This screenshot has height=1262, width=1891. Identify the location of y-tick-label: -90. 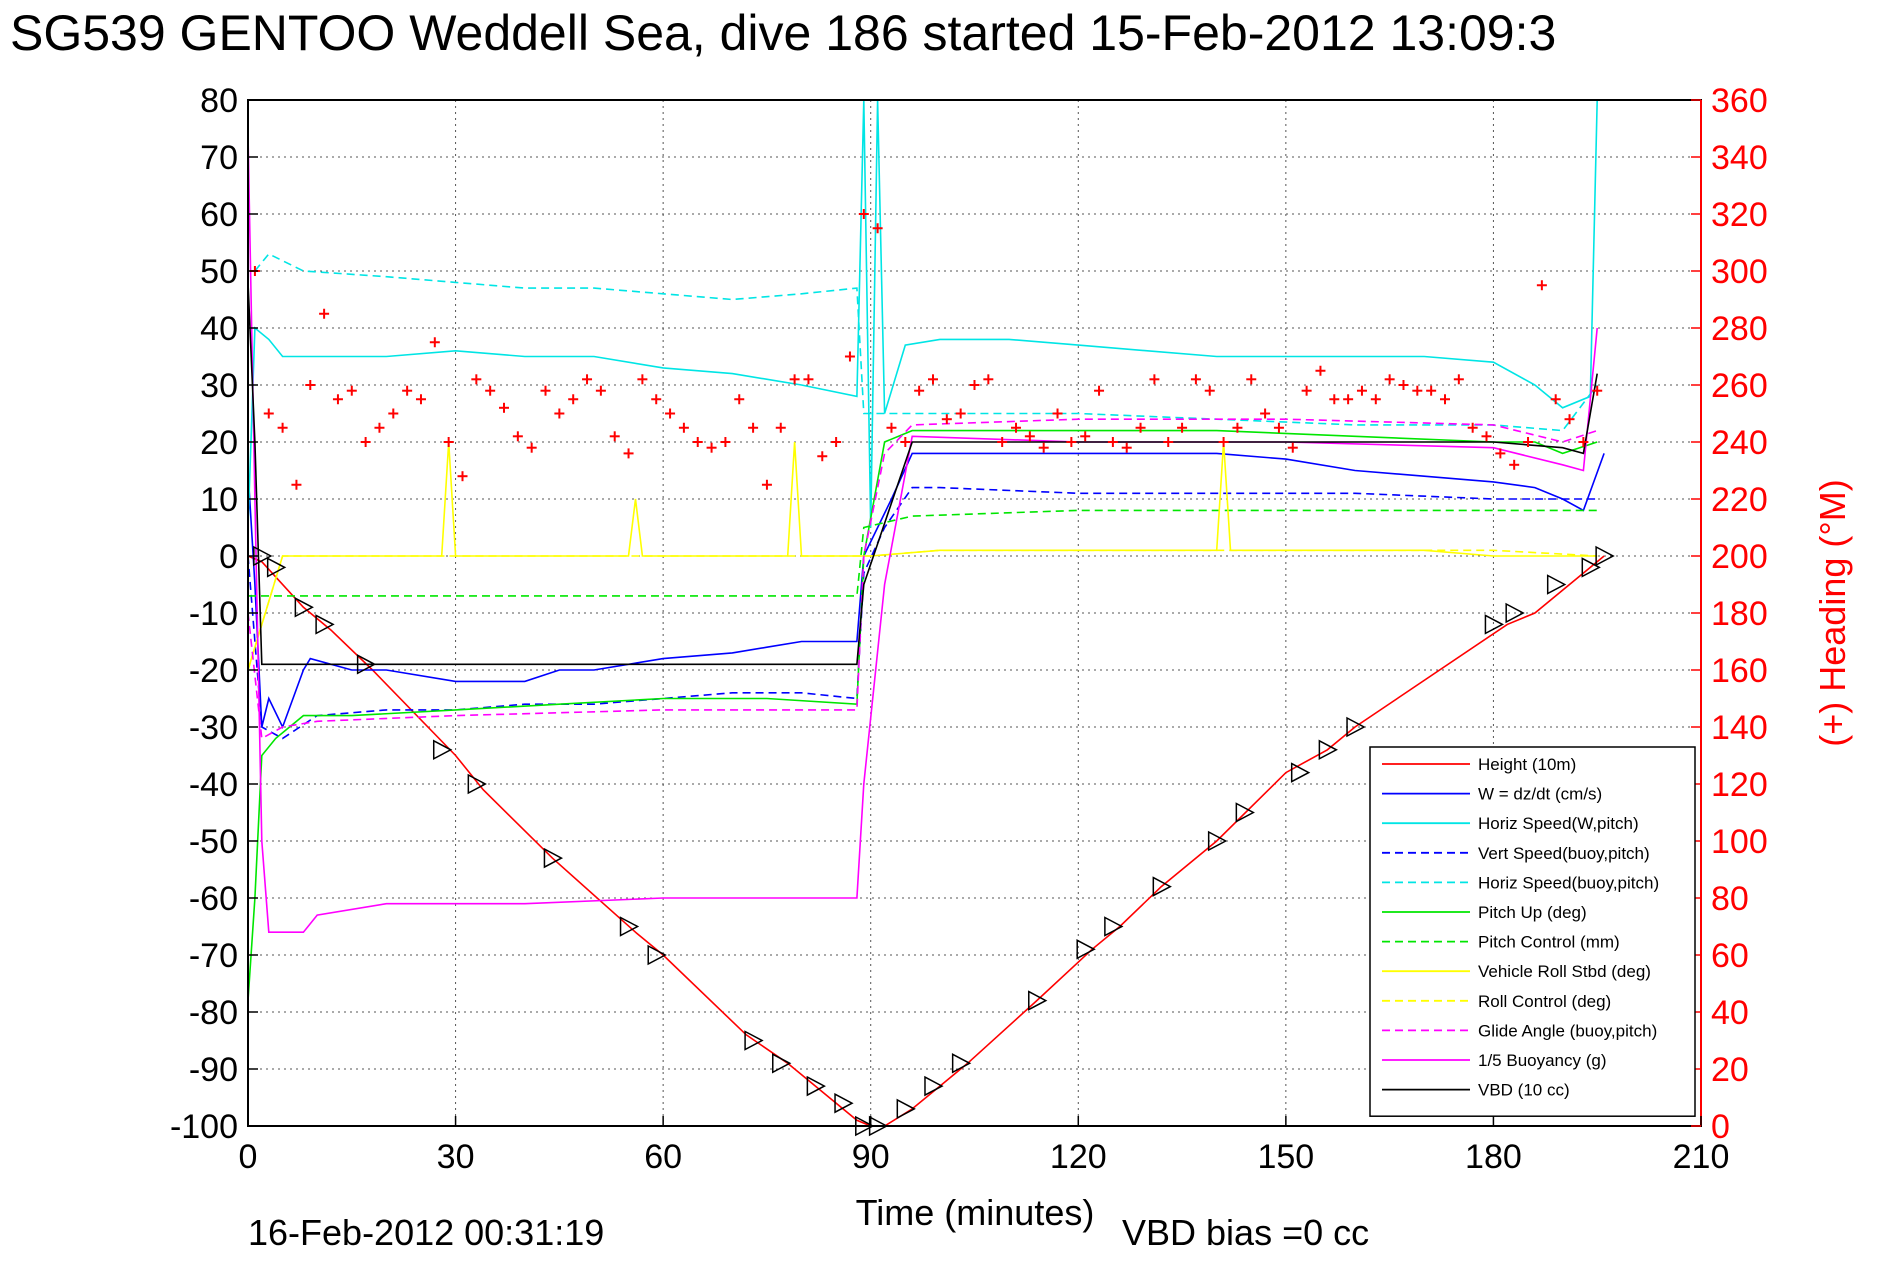
(213, 1070).